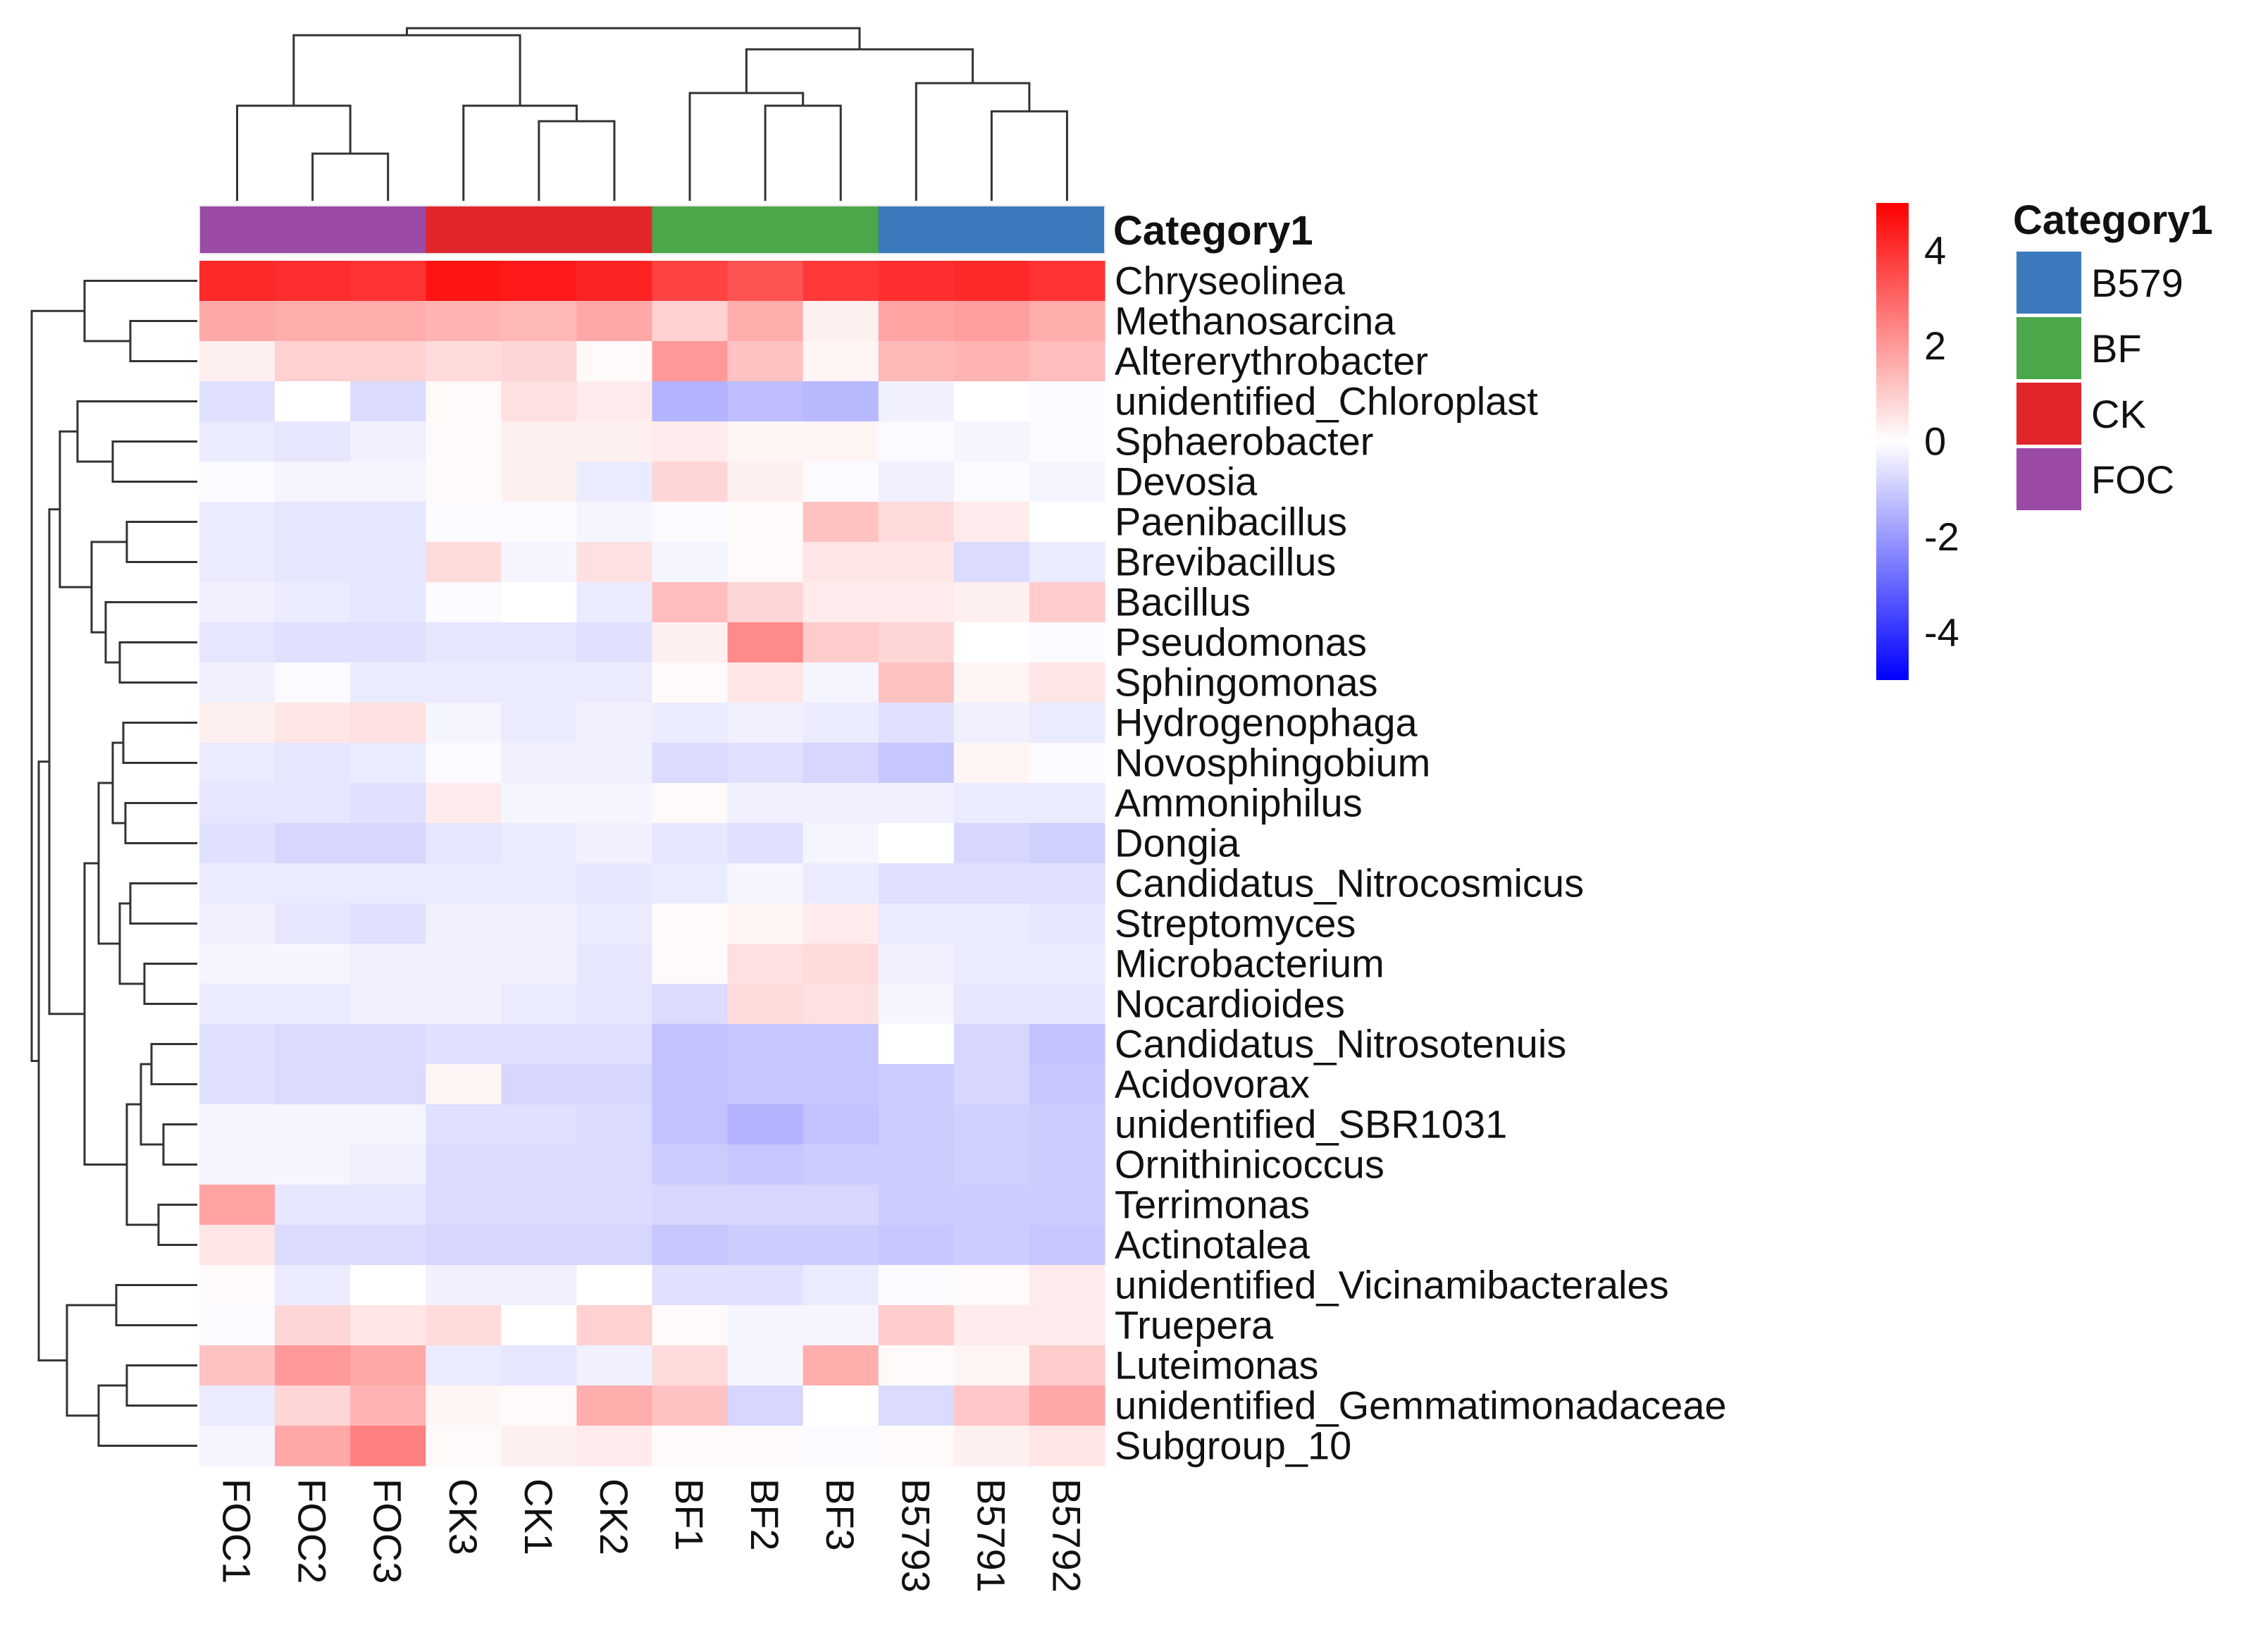  I want to click on legend-label: B579, so click(2137, 283).